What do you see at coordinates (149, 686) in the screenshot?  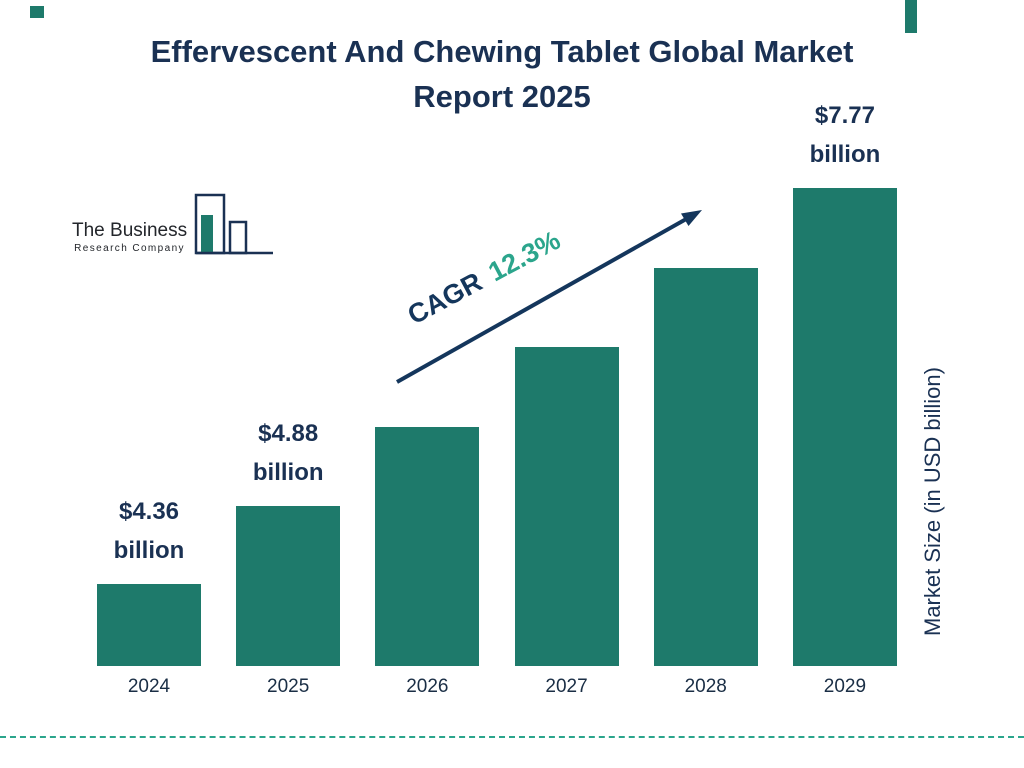 I see `x-axis-label-2024: 2024` at bounding box center [149, 686].